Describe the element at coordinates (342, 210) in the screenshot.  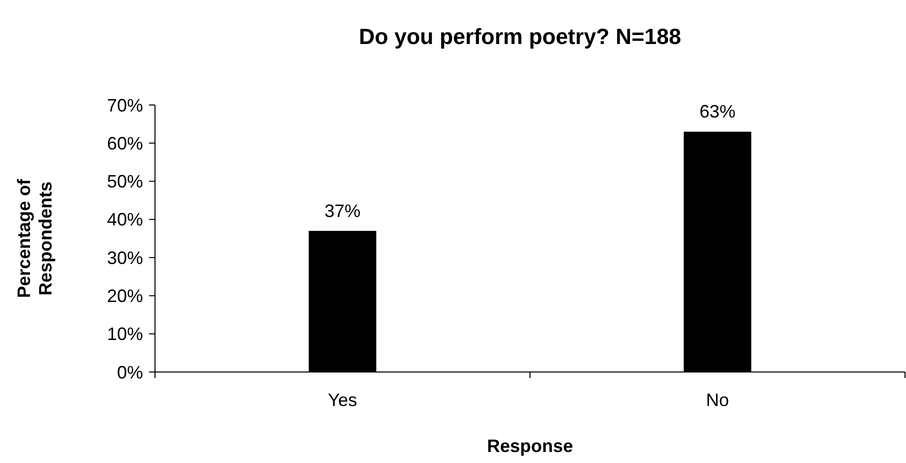
I see `data-label: 37%` at that location.